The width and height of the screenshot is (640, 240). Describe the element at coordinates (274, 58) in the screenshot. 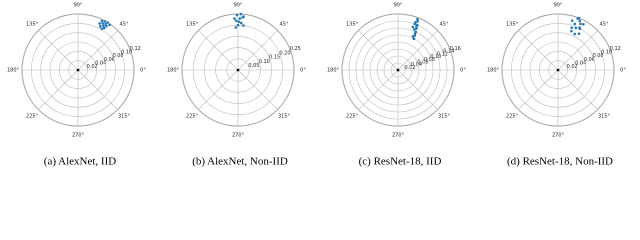

I see `r-tick-label: 0.15` at that location.